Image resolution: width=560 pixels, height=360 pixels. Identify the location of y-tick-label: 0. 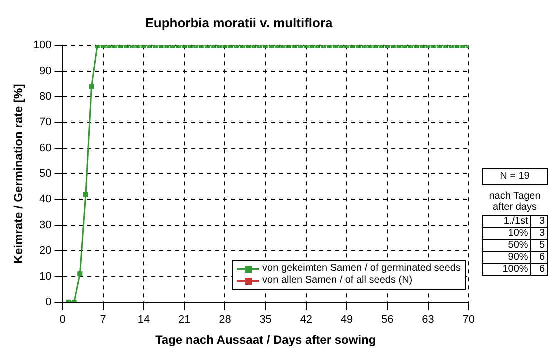
(49, 302).